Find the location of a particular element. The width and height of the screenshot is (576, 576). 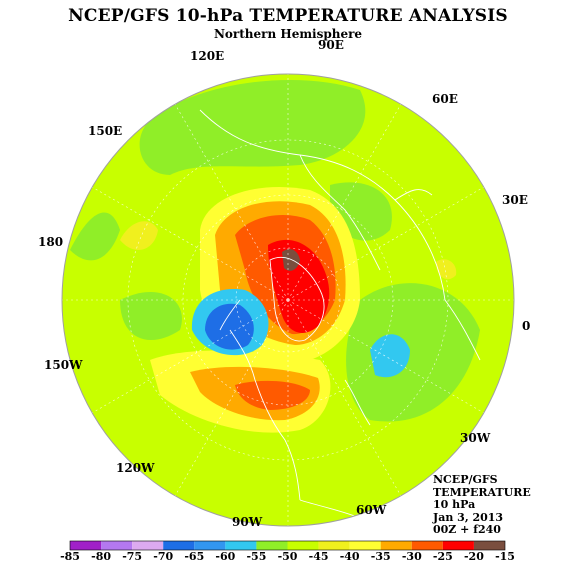

longitude-label-150e: 150E is located at coordinates (105, 131).